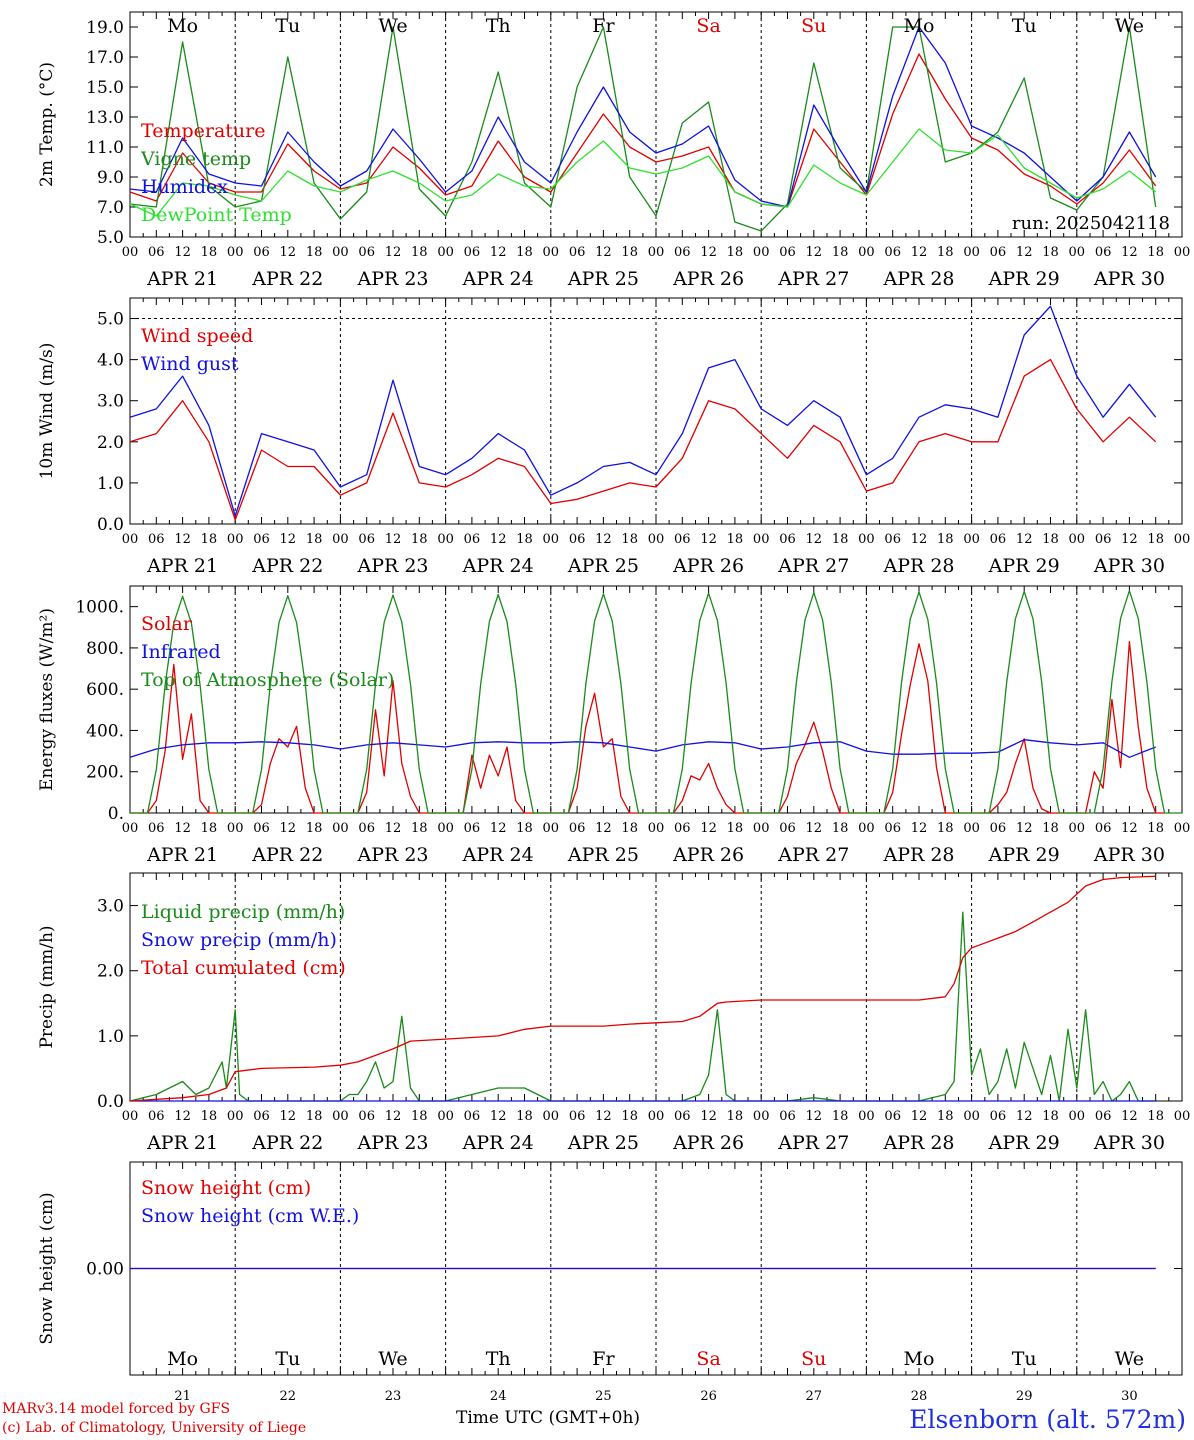 The image size is (1194, 1440). Describe the element at coordinates (642, 748) in the screenshot. I see `series-infrared` at that location.